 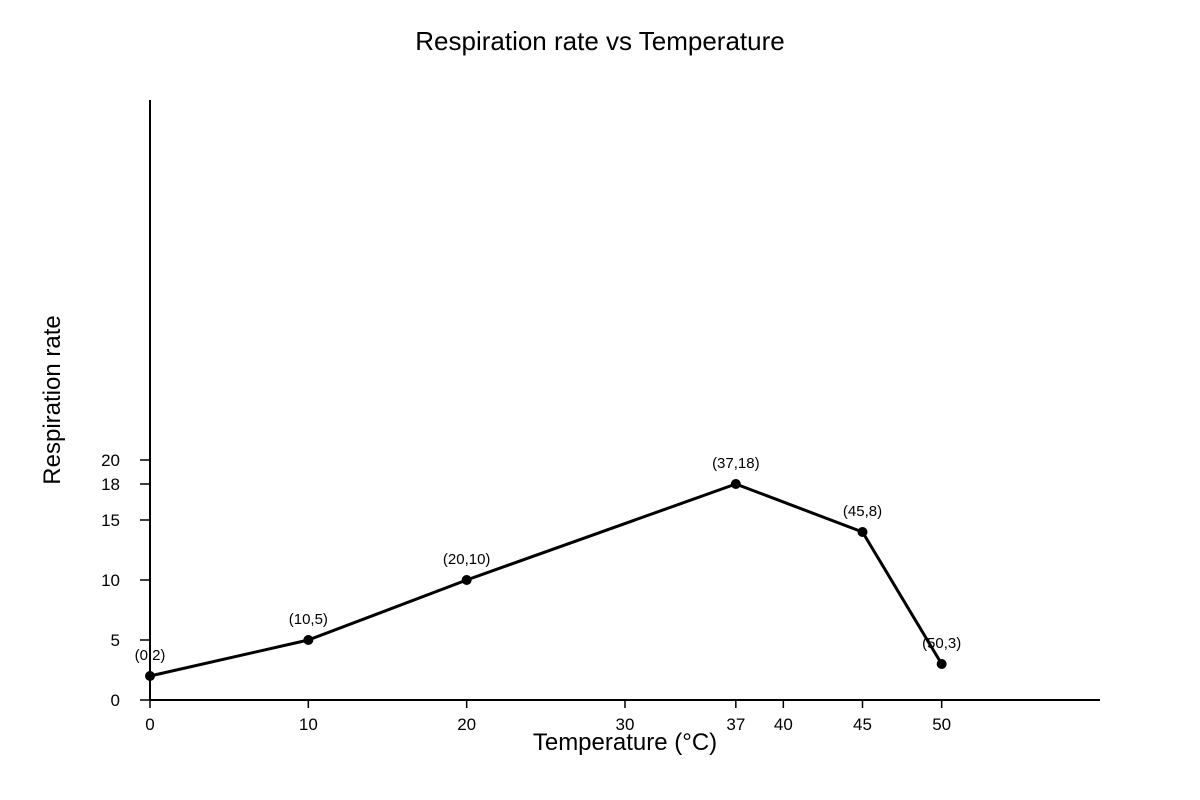 I want to click on data-label: (10,5), so click(x=308, y=619).